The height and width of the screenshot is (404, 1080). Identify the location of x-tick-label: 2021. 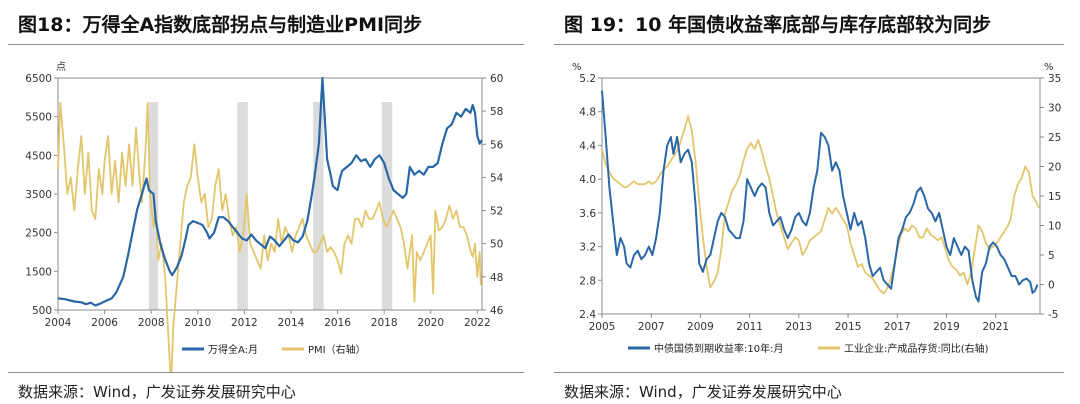
(995, 327).